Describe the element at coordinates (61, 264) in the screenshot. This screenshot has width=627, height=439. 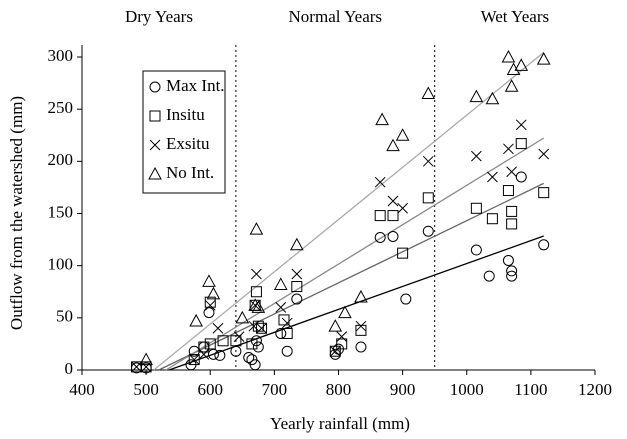
I see `y-tick-label: 100` at that location.